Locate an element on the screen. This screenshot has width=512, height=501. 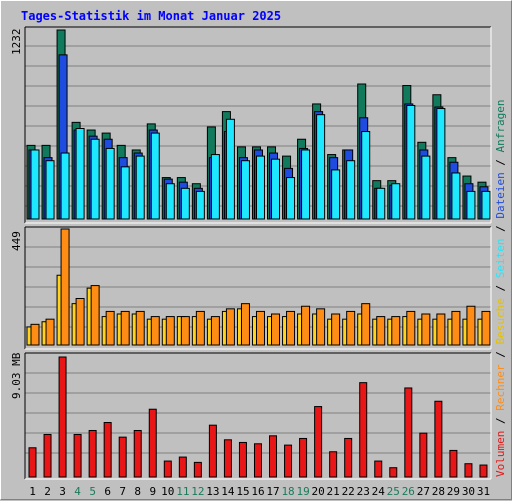
day-label: 15 is located at coordinates (242, 491).